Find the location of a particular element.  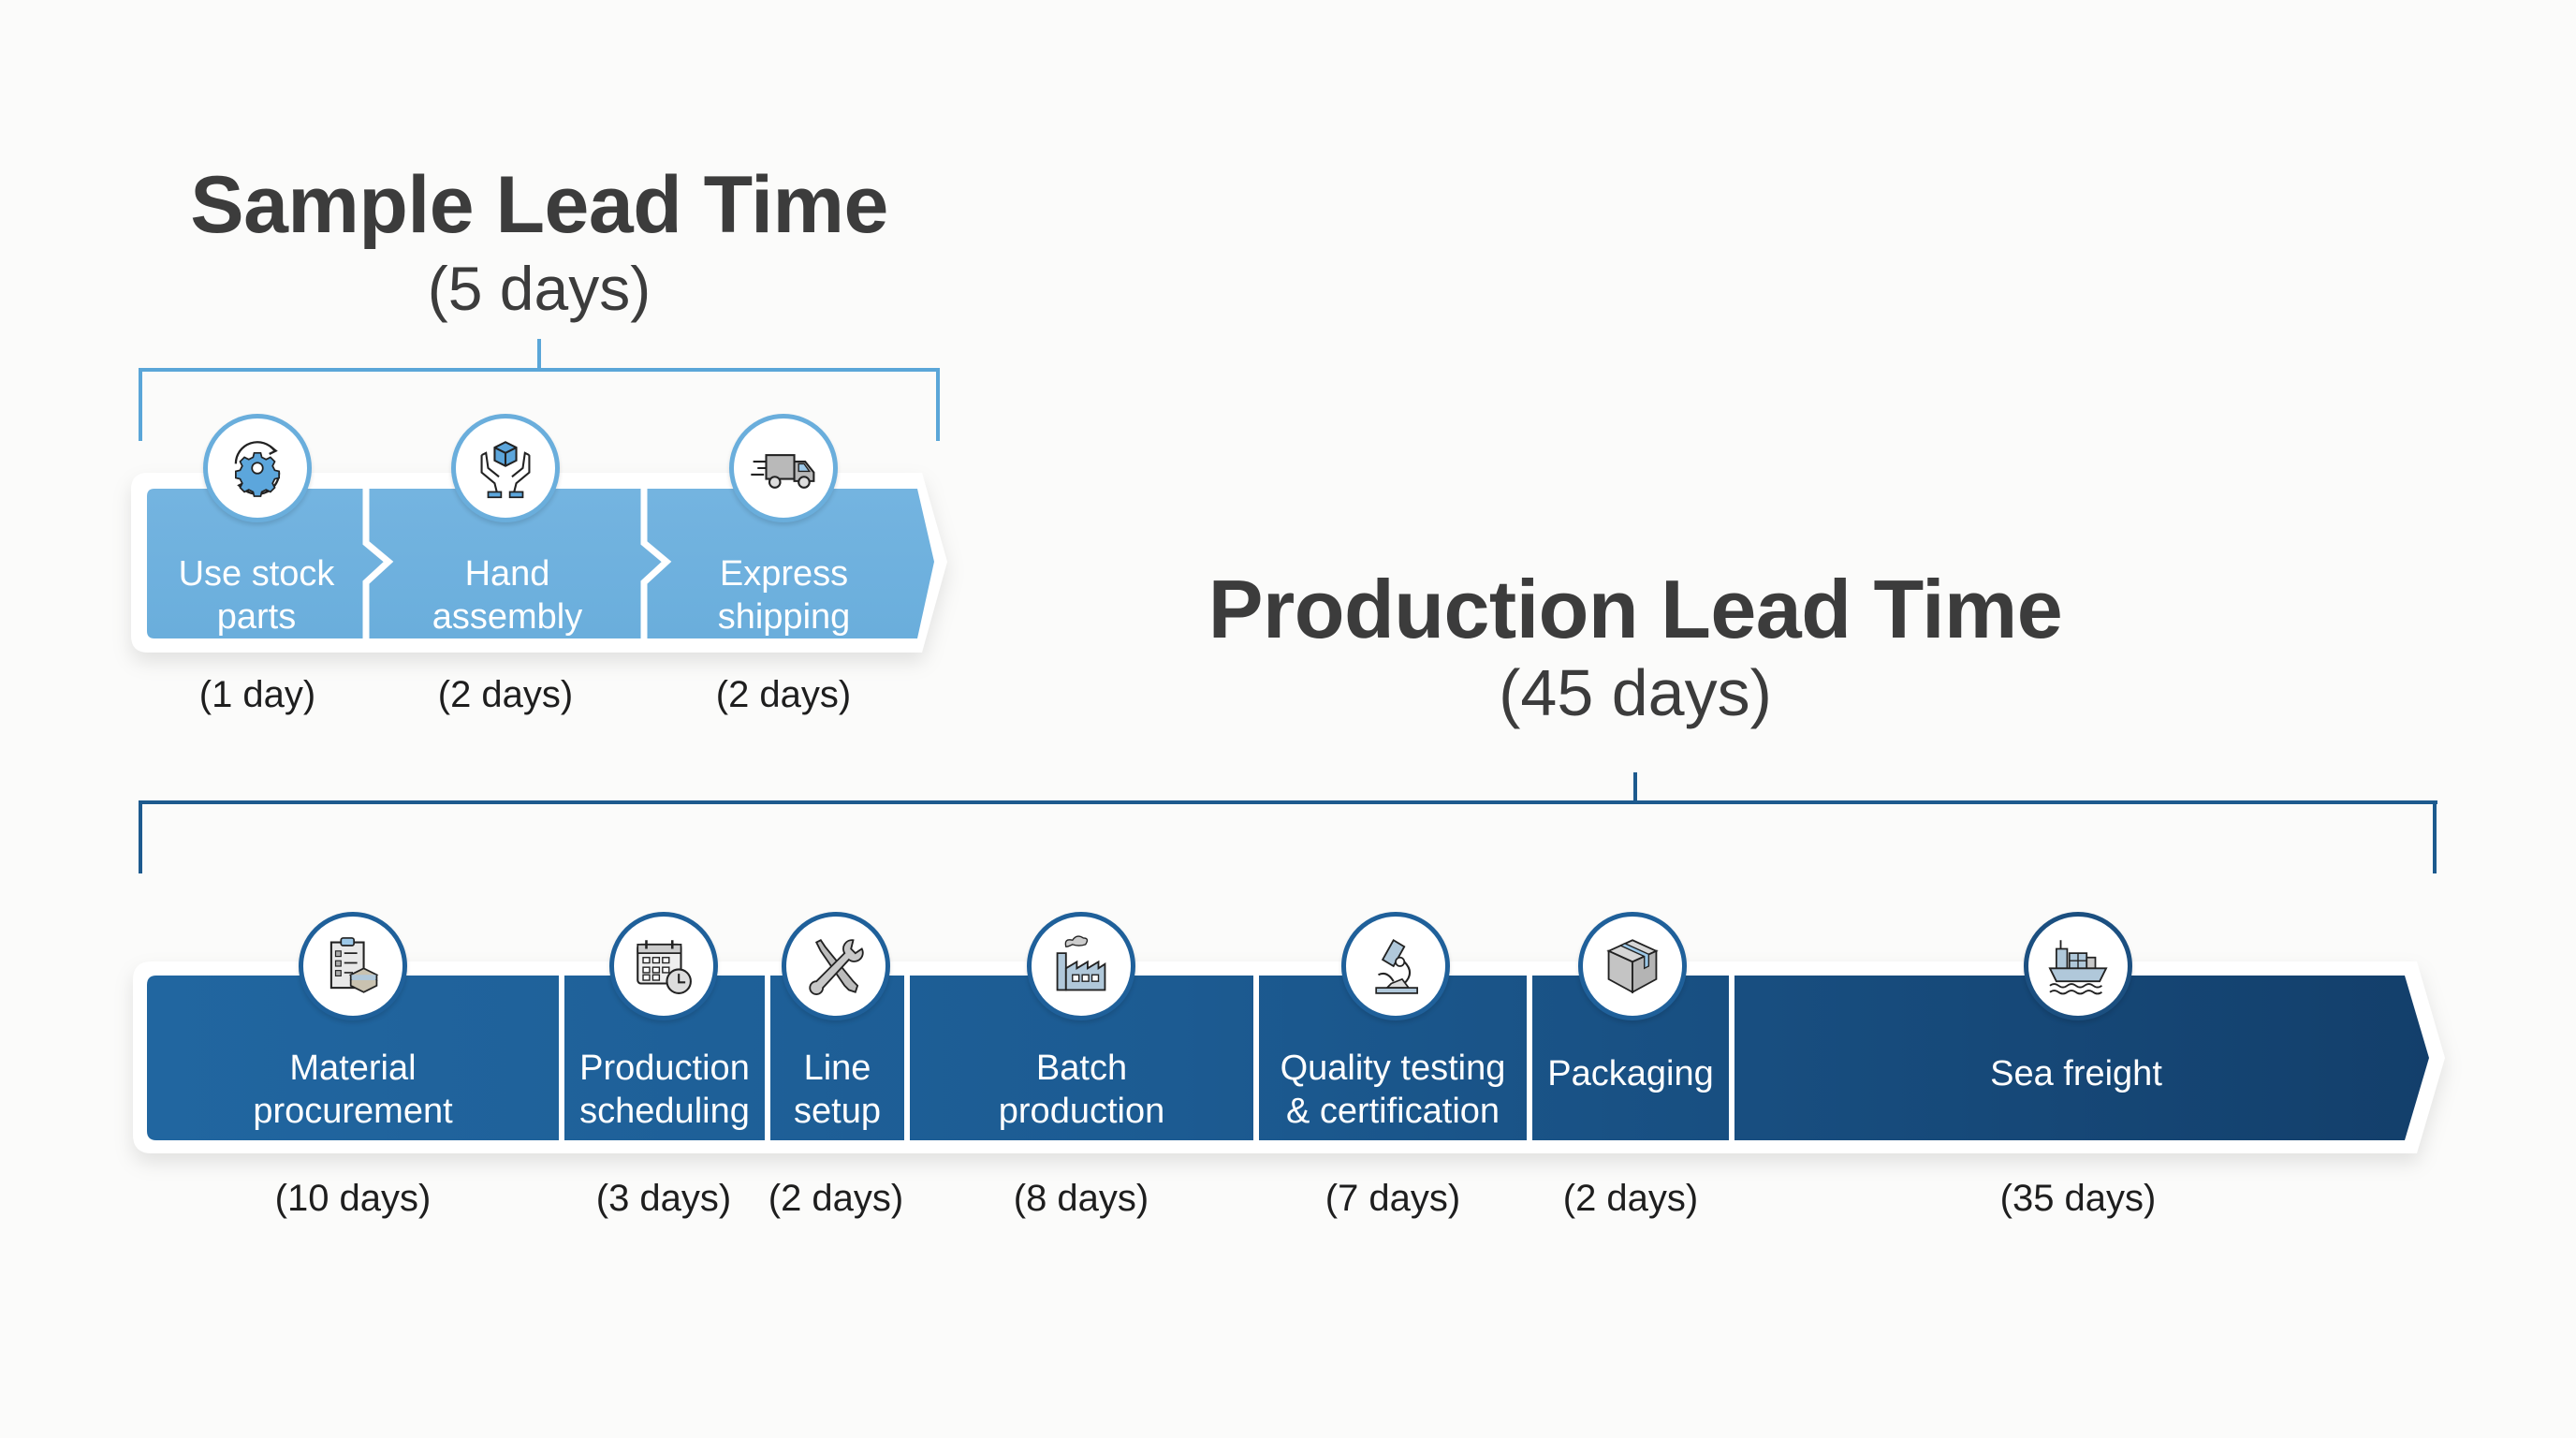

step-label-line1: Sea freight is located at coordinates (2076, 1073).